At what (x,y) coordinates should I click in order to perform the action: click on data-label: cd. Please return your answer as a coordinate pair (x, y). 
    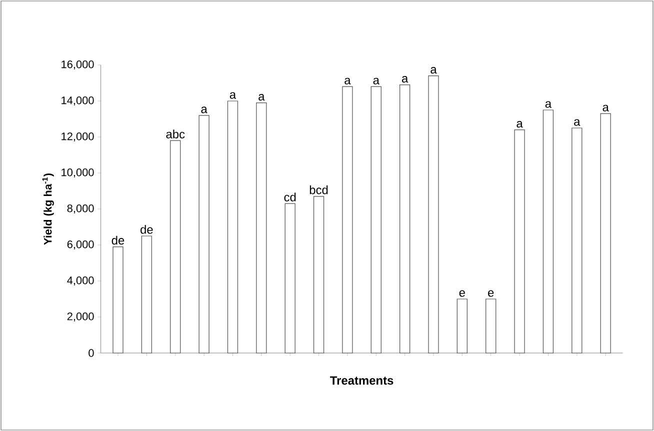
    Looking at the image, I should click on (290, 197).